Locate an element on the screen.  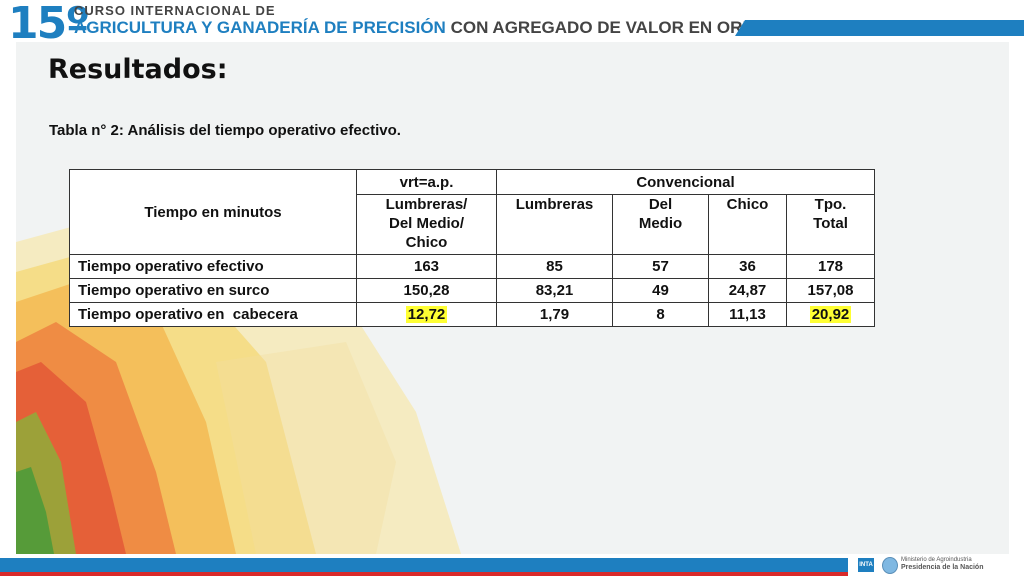
row-header-cell: Tiempo en minutos is located at coordinates (213, 212).